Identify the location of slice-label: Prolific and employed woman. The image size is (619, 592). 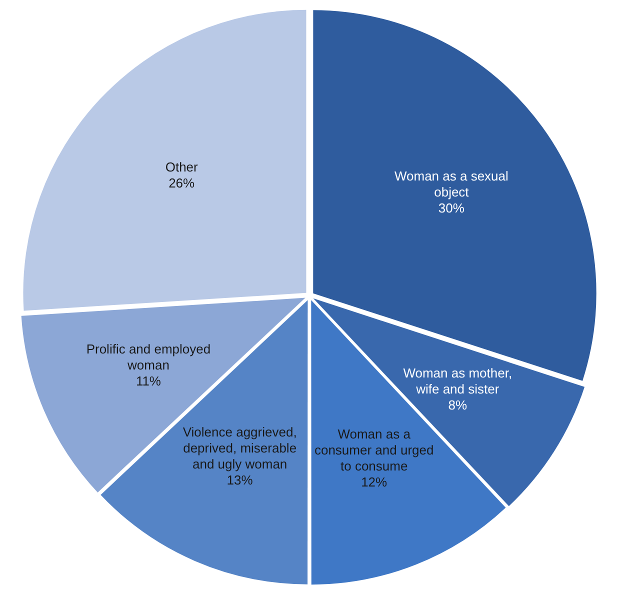
(148, 356).